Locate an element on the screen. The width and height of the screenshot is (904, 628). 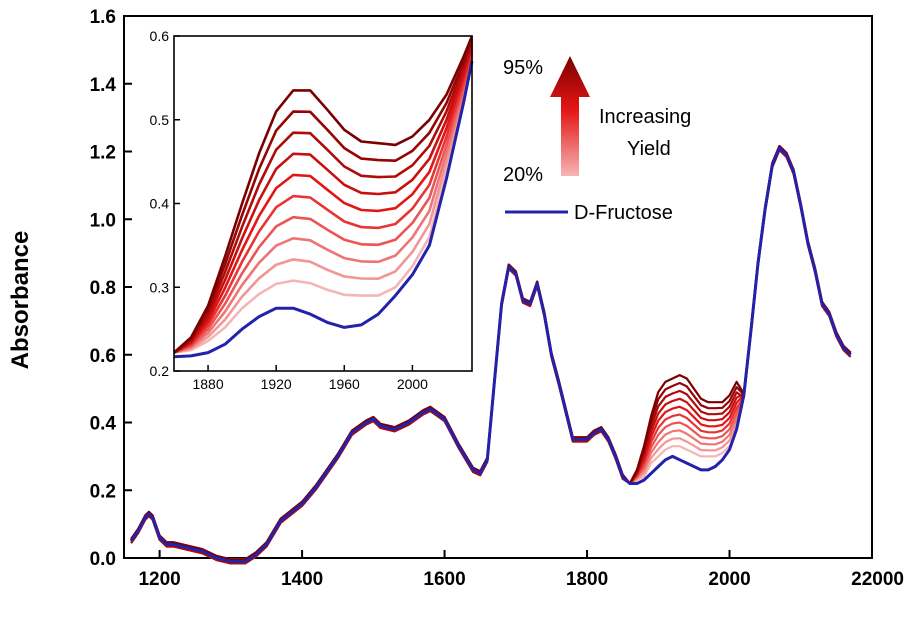
inset-x-tick-label: 2000 is located at coordinates (412, 384).